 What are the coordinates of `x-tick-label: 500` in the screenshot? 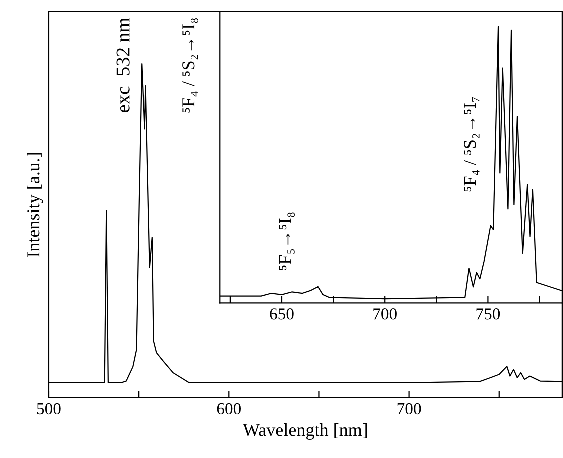 It's located at (49, 409).